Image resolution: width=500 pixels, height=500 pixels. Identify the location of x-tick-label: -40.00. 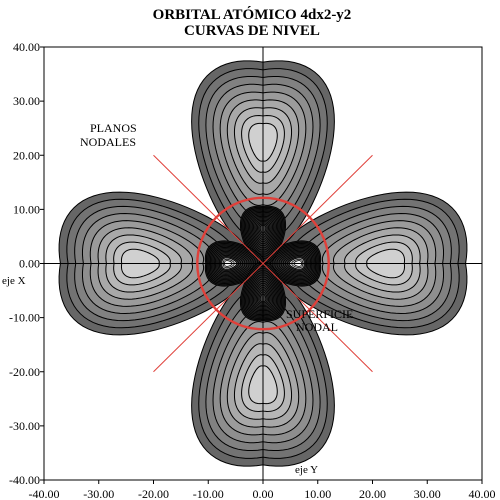
(44, 493).